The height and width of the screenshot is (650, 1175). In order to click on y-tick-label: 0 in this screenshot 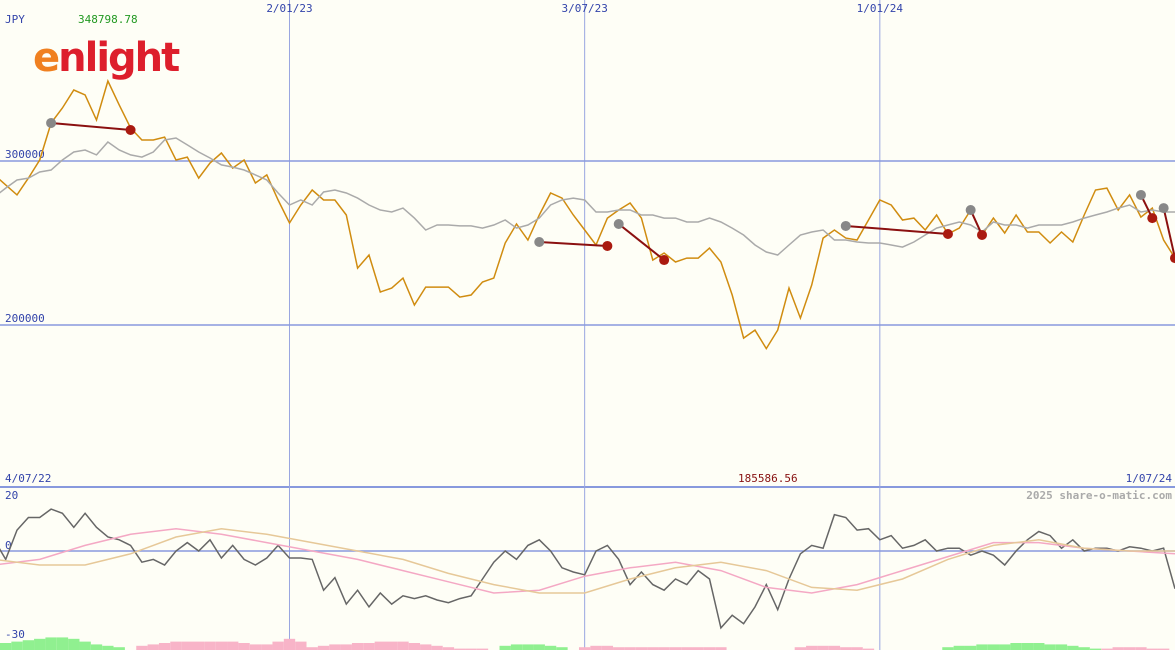, I will do `click(8, 545)`.